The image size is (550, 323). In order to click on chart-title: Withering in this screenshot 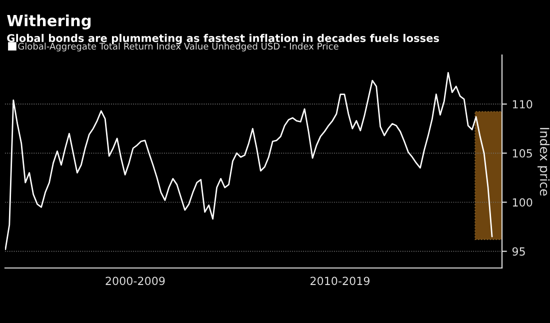, I will do `click(49, 22)`.